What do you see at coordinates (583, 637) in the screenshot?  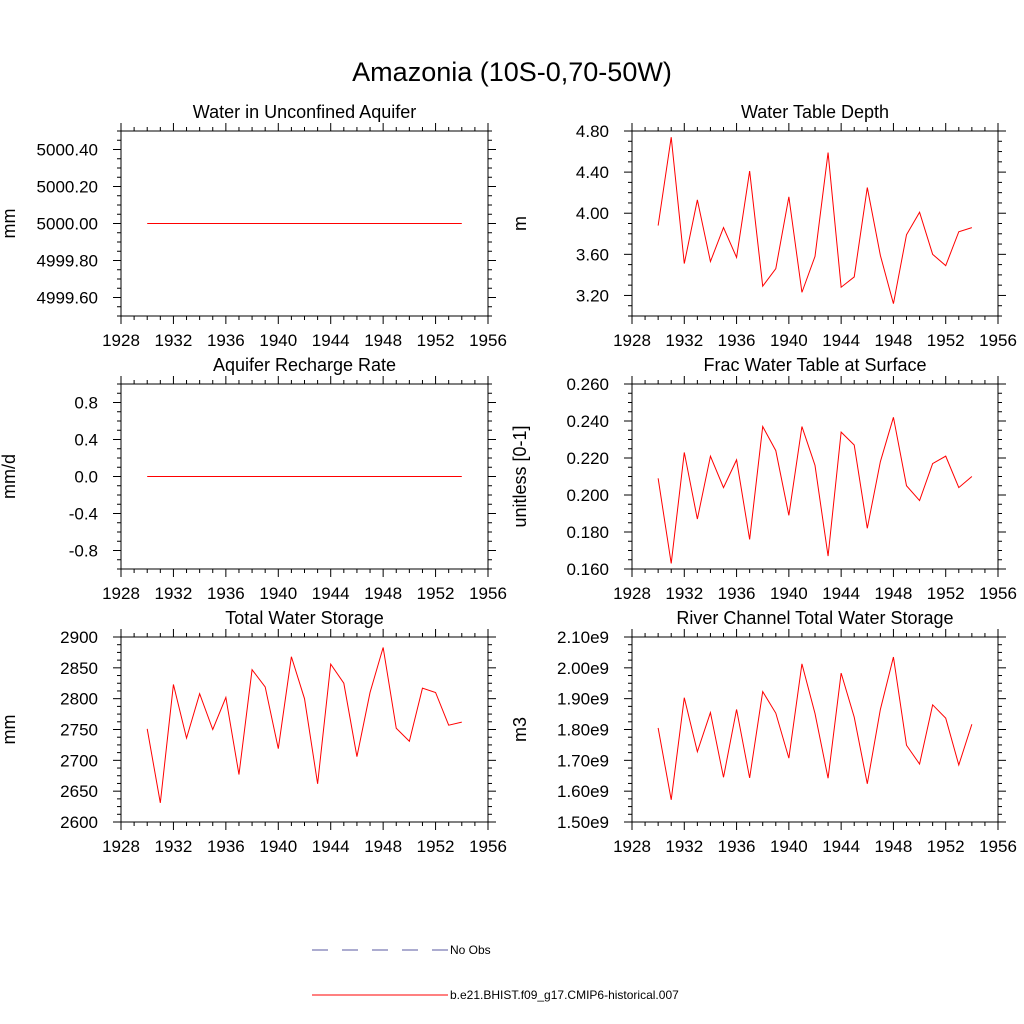 I see `y-tick-label: 2.10e9` at bounding box center [583, 637].